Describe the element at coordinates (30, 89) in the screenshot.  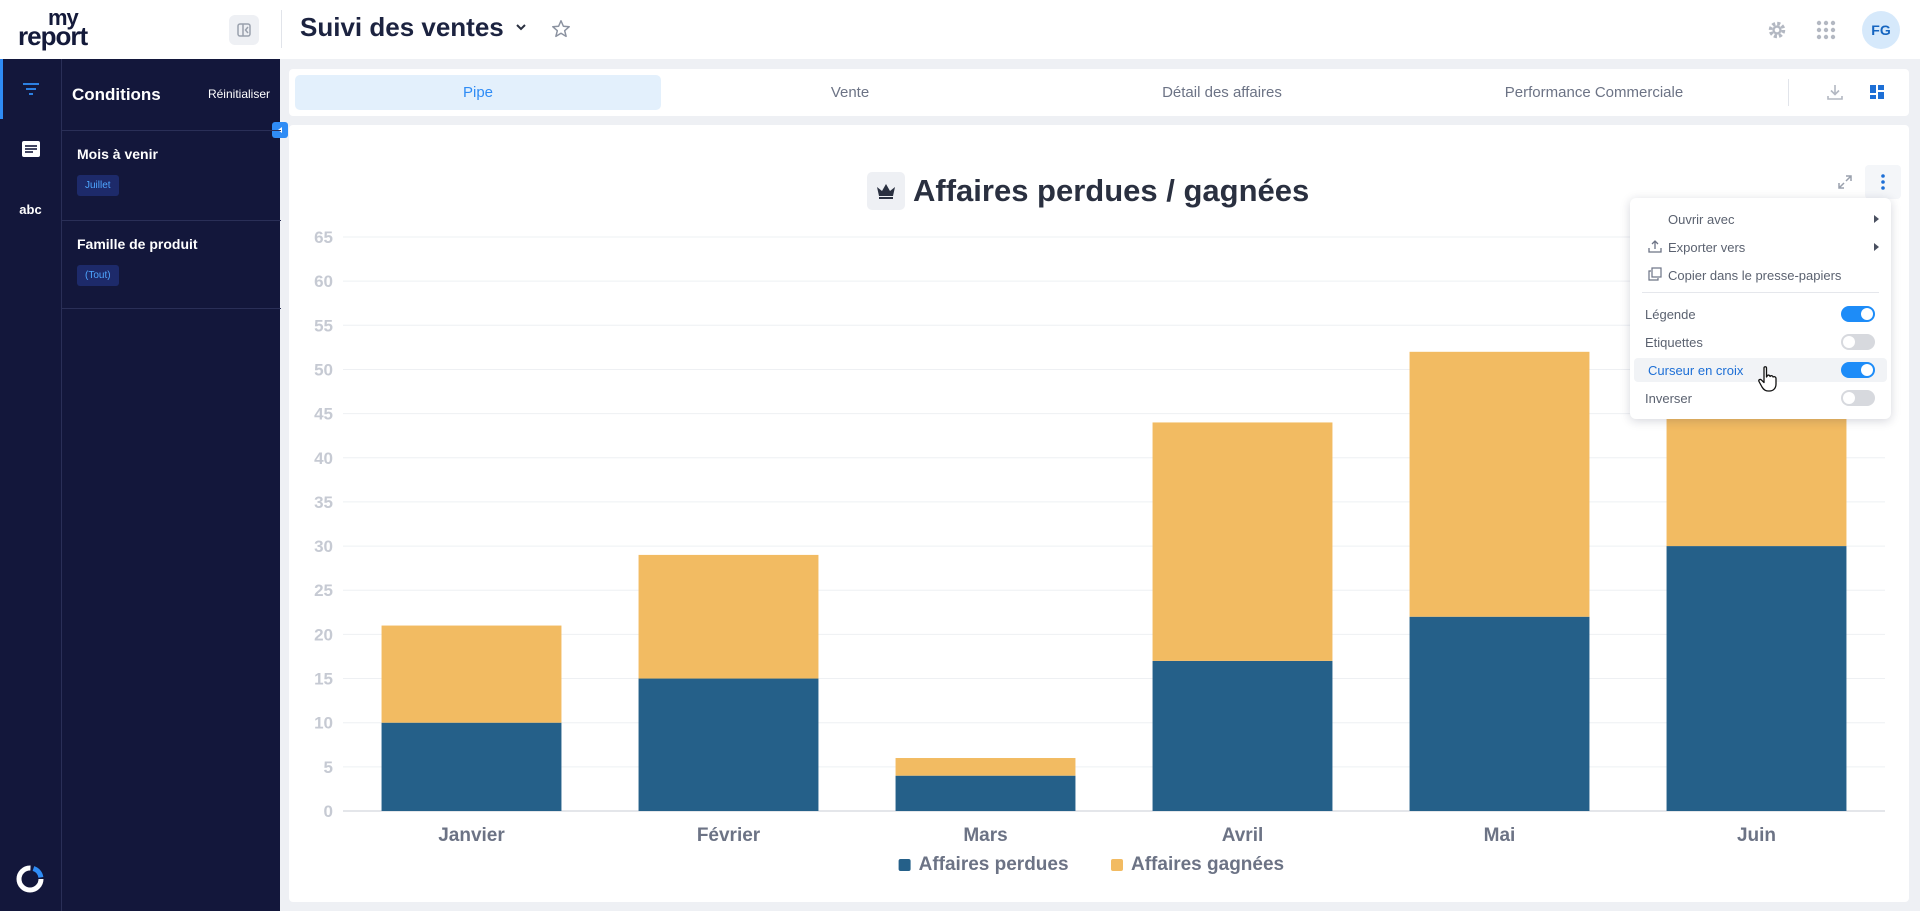
I see `rail-filters-button` at that location.